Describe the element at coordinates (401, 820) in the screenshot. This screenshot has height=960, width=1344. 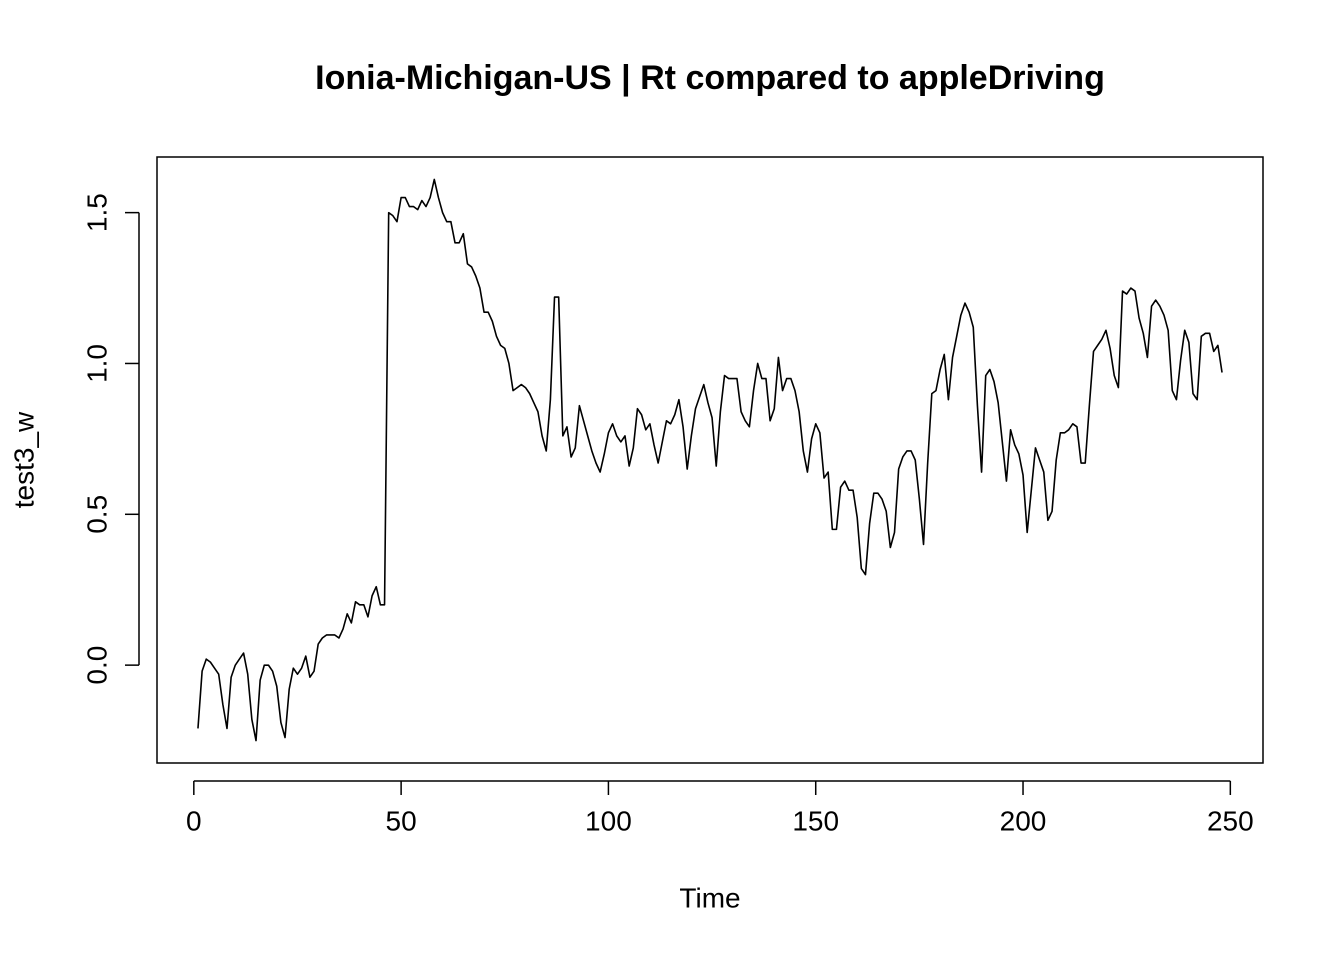
I see `x-tick-label: 50` at that location.